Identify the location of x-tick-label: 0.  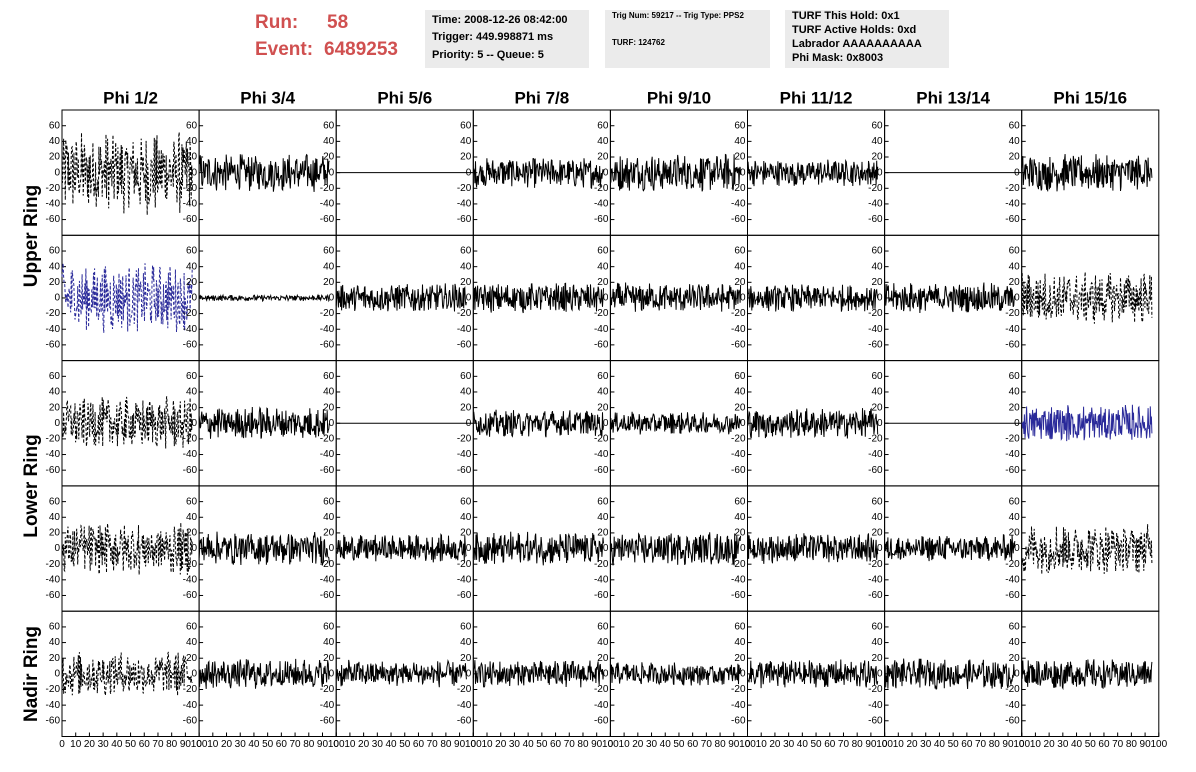
(336, 744).